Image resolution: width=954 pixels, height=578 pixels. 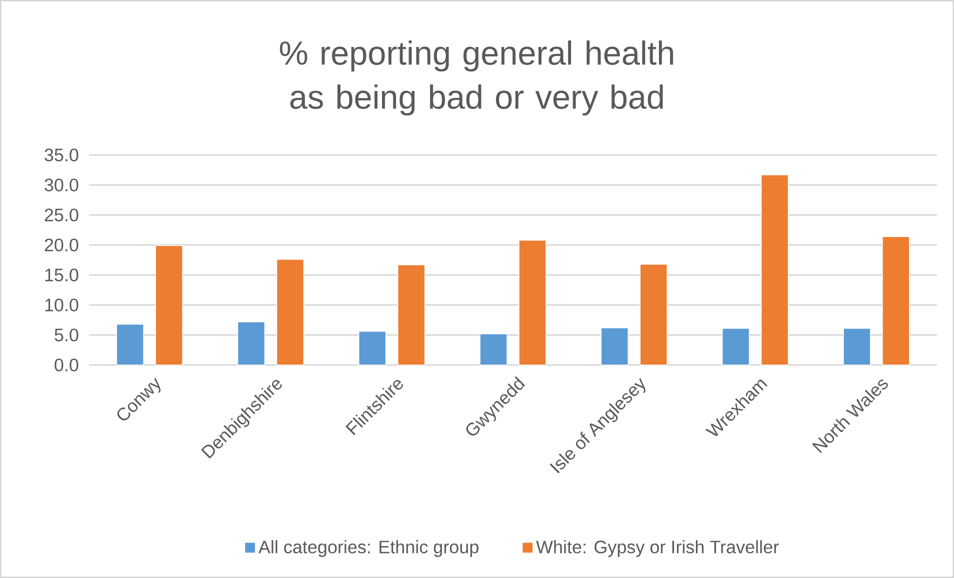 I want to click on y-tick-label: 35.0, so click(x=61, y=155).